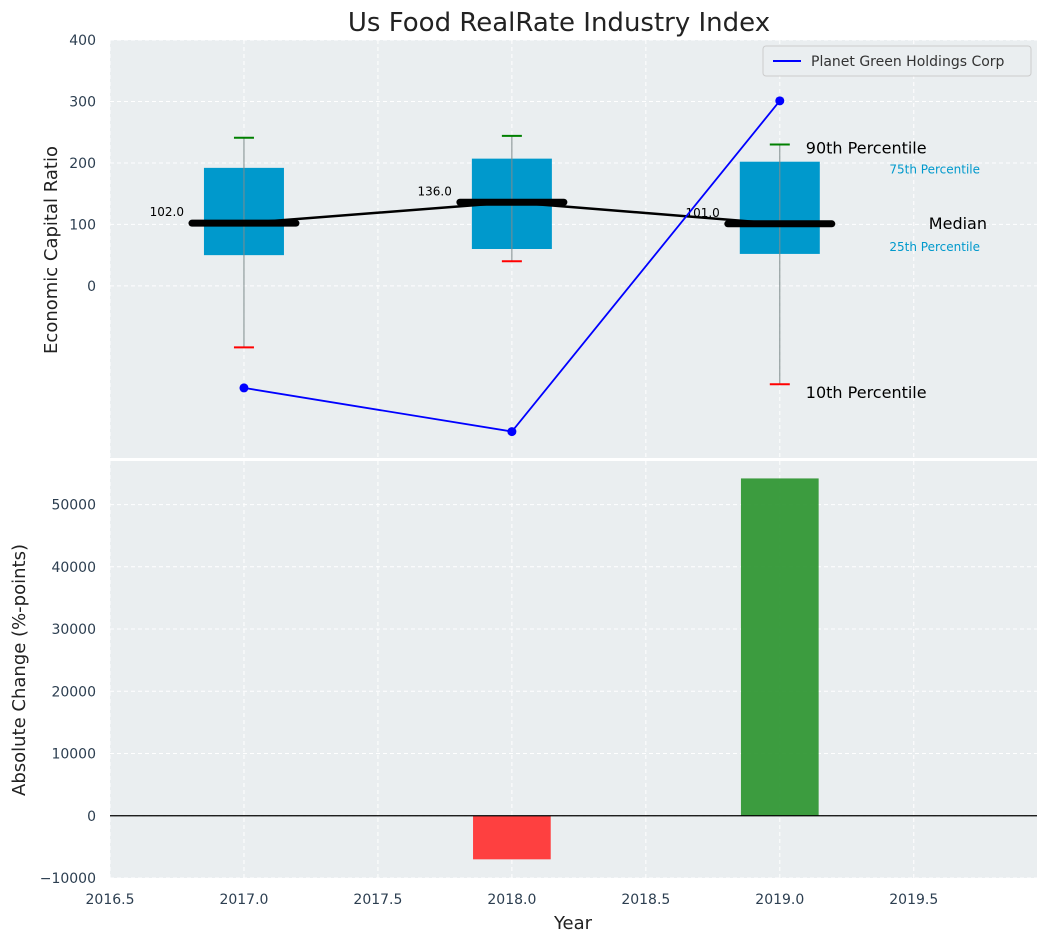 The width and height of the screenshot is (1048, 942). I want to click on top-y-tick-label: 200, so click(82, 164).